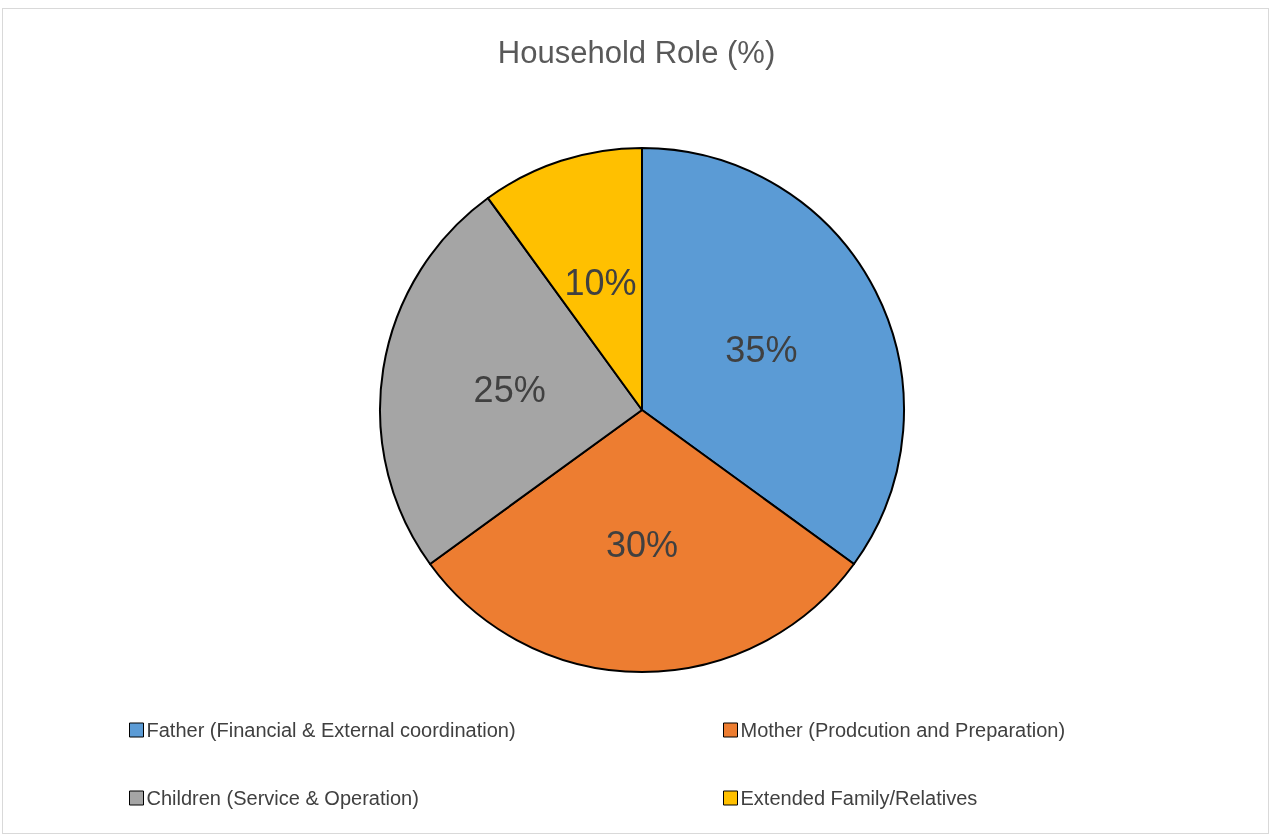  What do you see at coordinates (903, 730) in the screenshot?
I see `legend-label: Mother (Prodcution and Preparation)` at bounding box center [903, 730].